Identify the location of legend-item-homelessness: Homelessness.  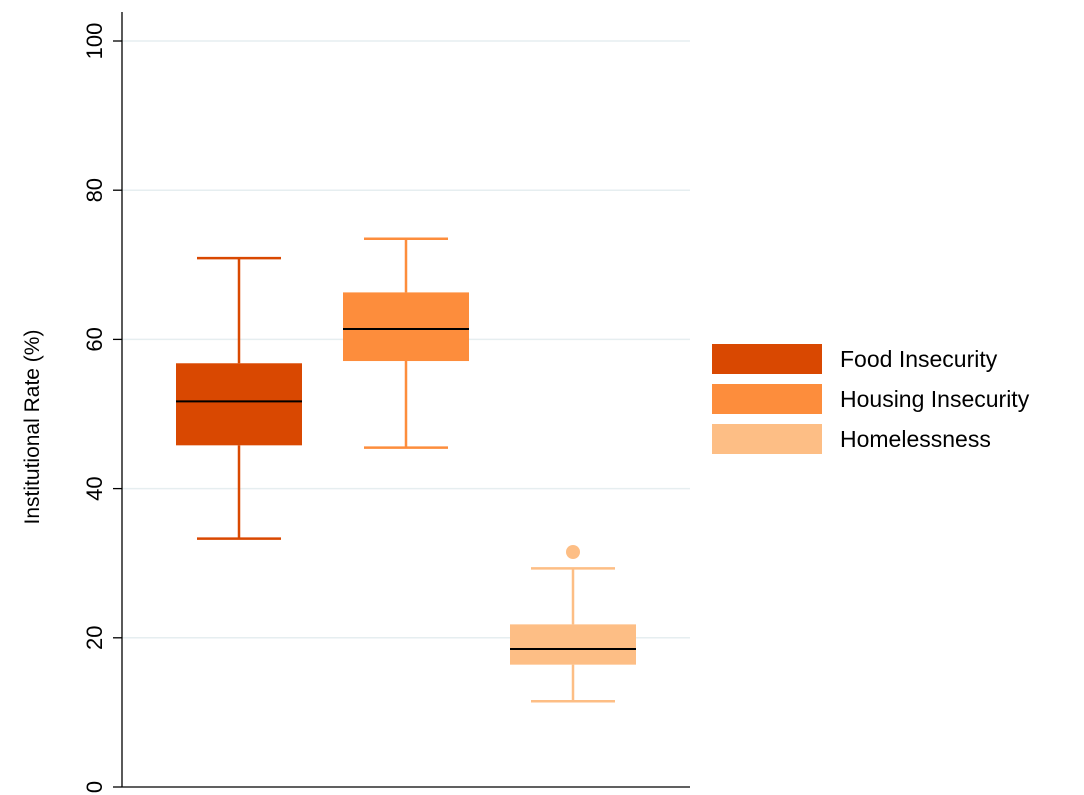
(851, 439).